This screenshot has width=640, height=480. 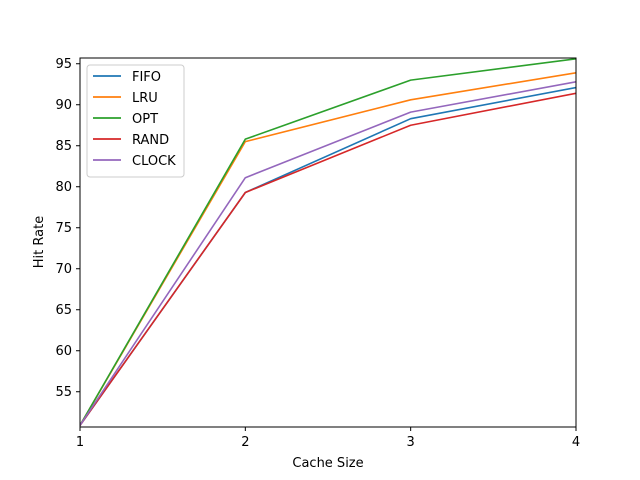 I want to click on y-tick-label: 95, so click(x=63, y=64).